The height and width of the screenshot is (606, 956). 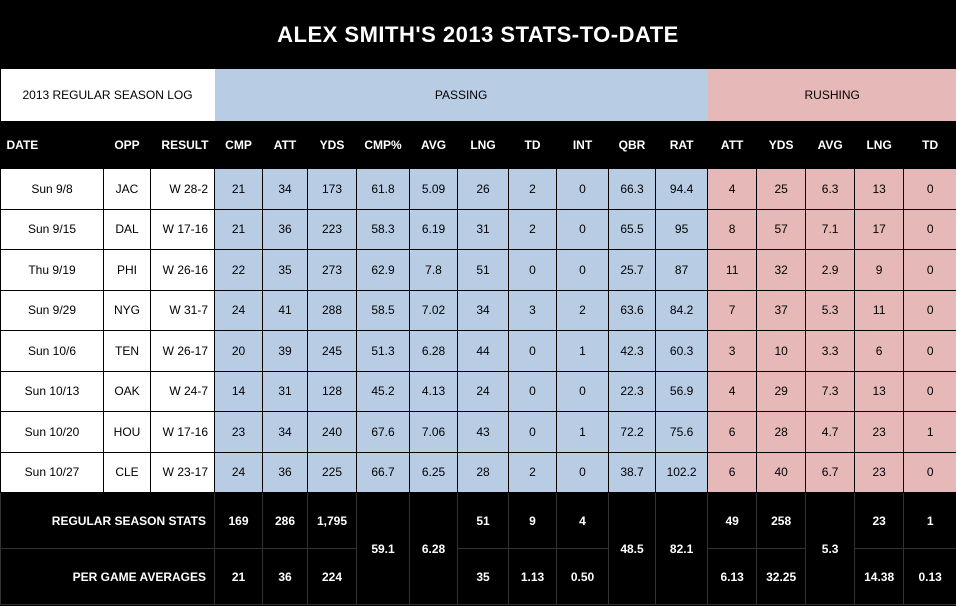 I want to click on table-cell: 38.7, so click(x=632, y=472).